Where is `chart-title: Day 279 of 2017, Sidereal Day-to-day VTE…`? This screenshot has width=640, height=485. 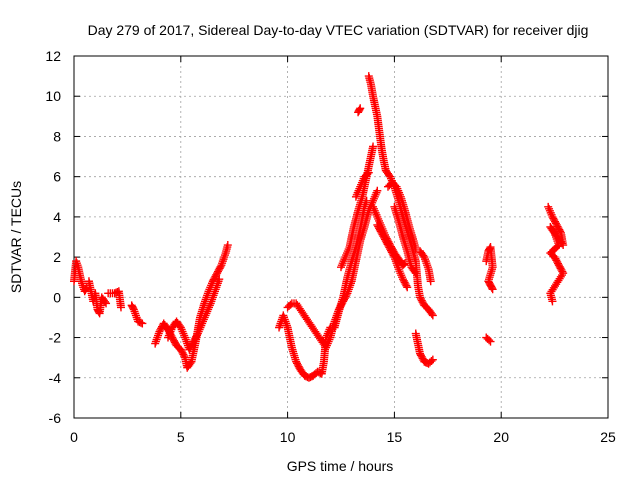
chart-title: Day 279 of 2017, Sidereal Day-to-day VTE… is located at coordinates (338, 30).